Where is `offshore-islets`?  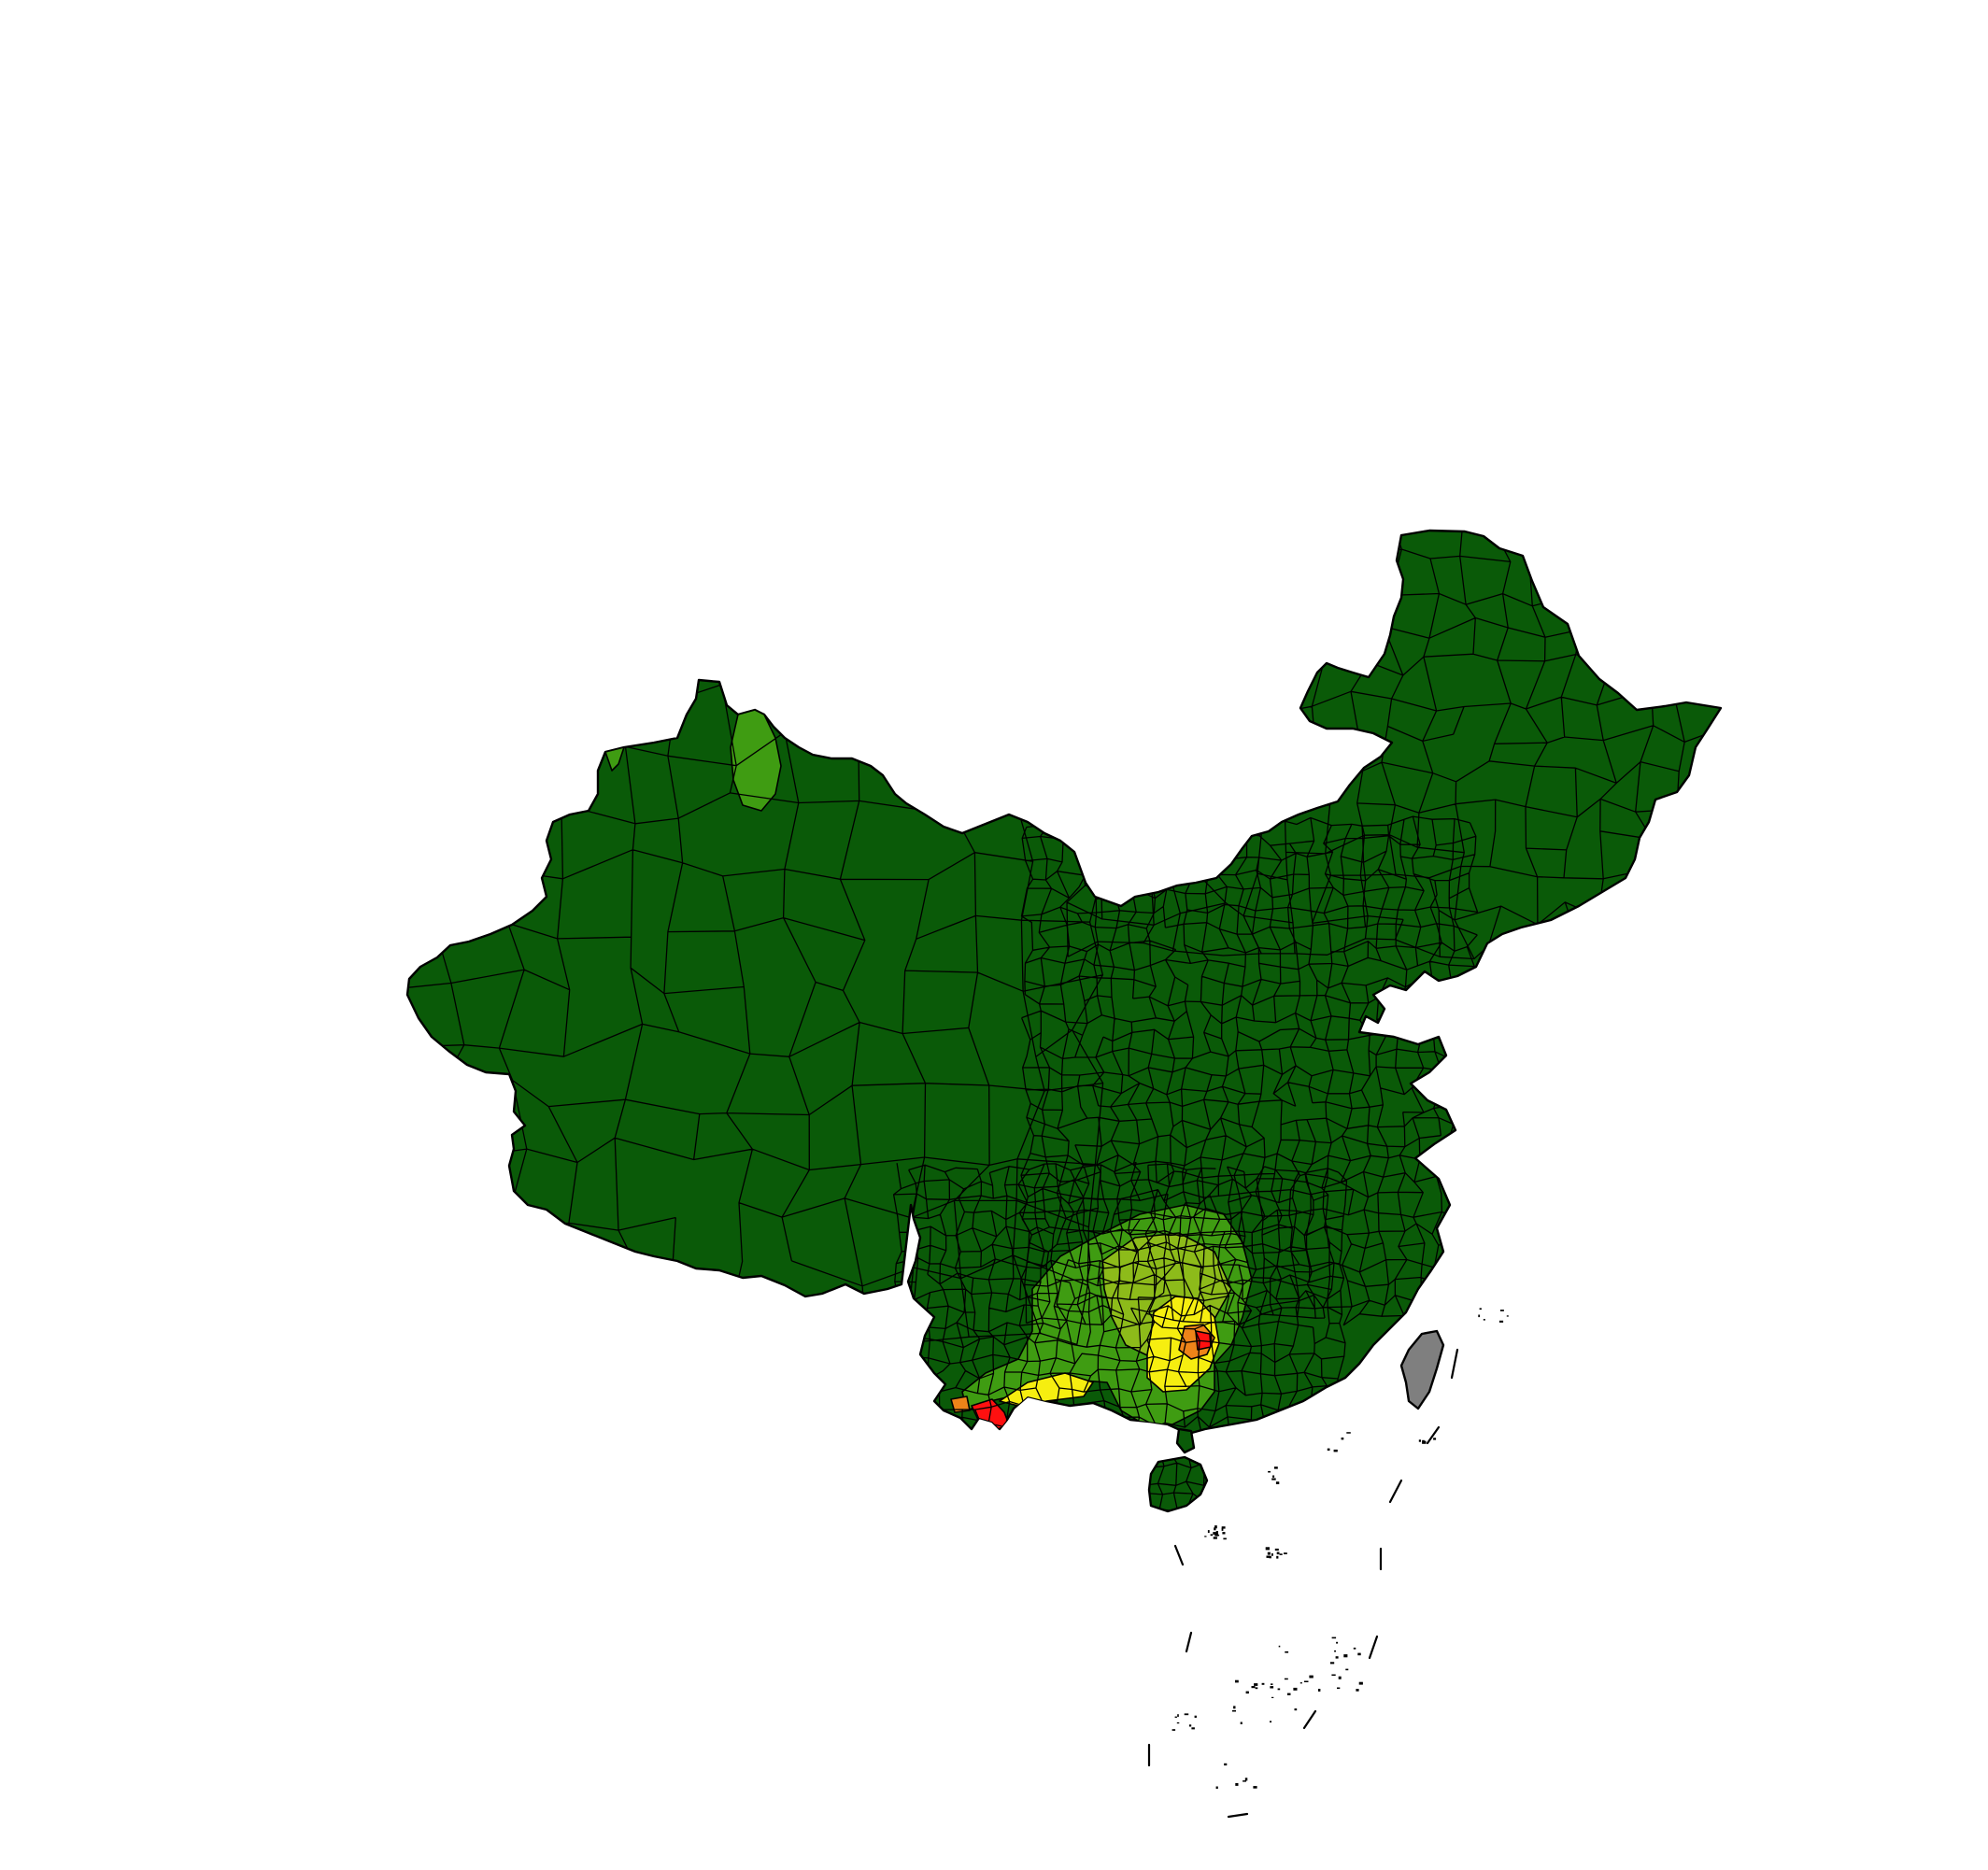
offshore-islets is located at coordinates (1340, 1549).